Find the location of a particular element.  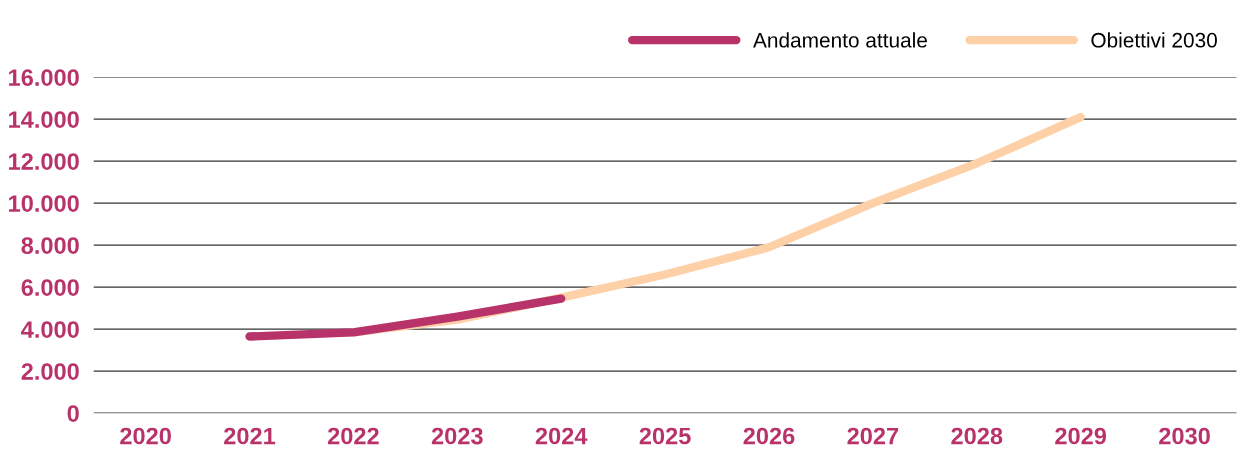

x-tick-label: 2021 is located at coordinates (250, 436).